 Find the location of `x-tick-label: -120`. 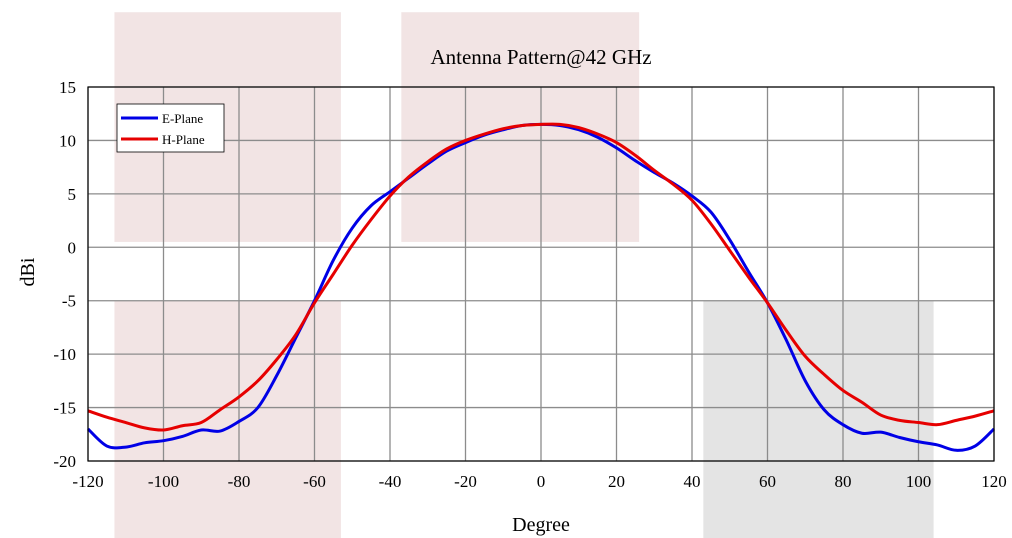

x-tick-label: -120 is located at coordinates (87, 481).